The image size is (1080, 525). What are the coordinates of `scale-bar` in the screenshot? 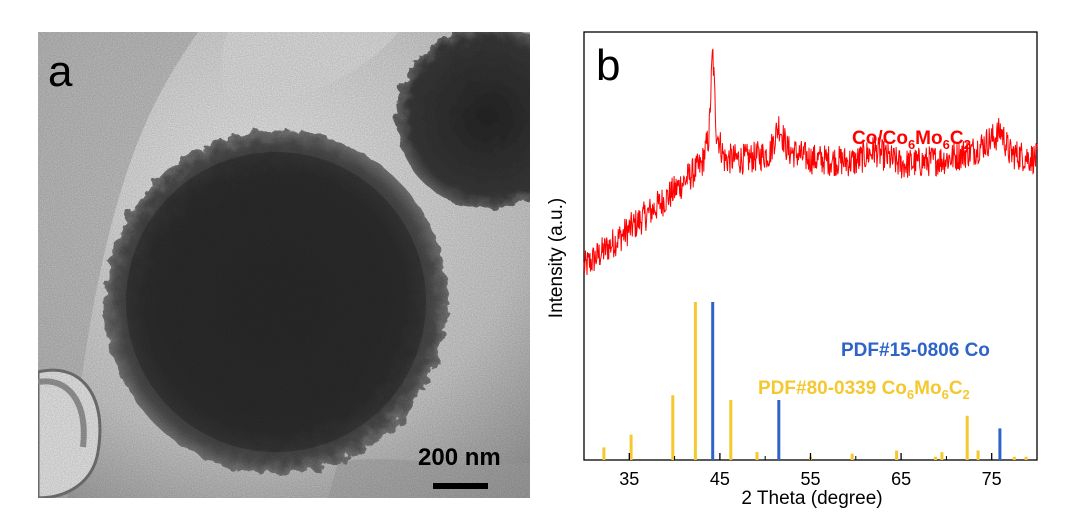 It's located at (460, 486).